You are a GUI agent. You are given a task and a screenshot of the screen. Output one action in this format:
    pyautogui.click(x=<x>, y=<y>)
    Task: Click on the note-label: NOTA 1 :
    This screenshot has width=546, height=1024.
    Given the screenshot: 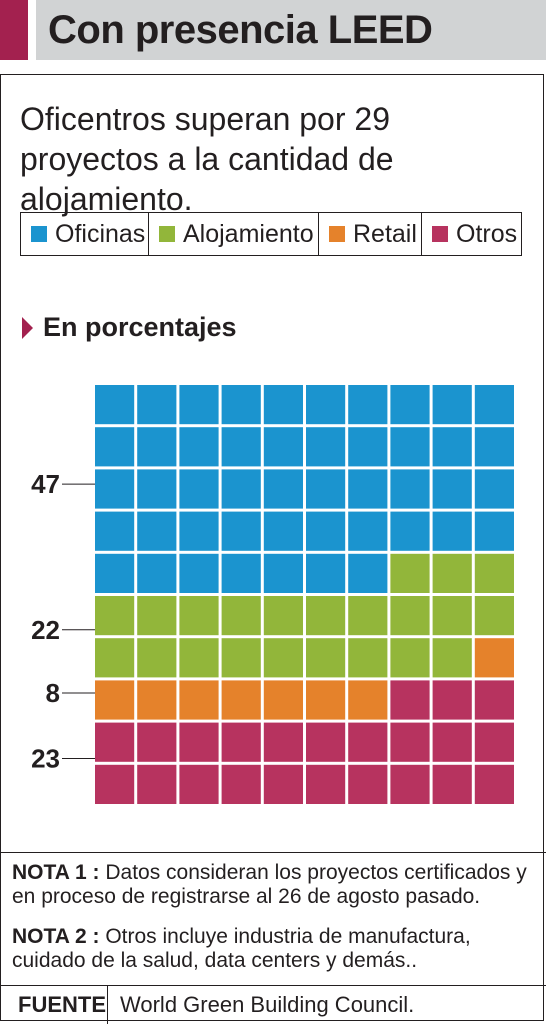 What is the action you would take?
    pyautogui.click(x=56, y=872)
    